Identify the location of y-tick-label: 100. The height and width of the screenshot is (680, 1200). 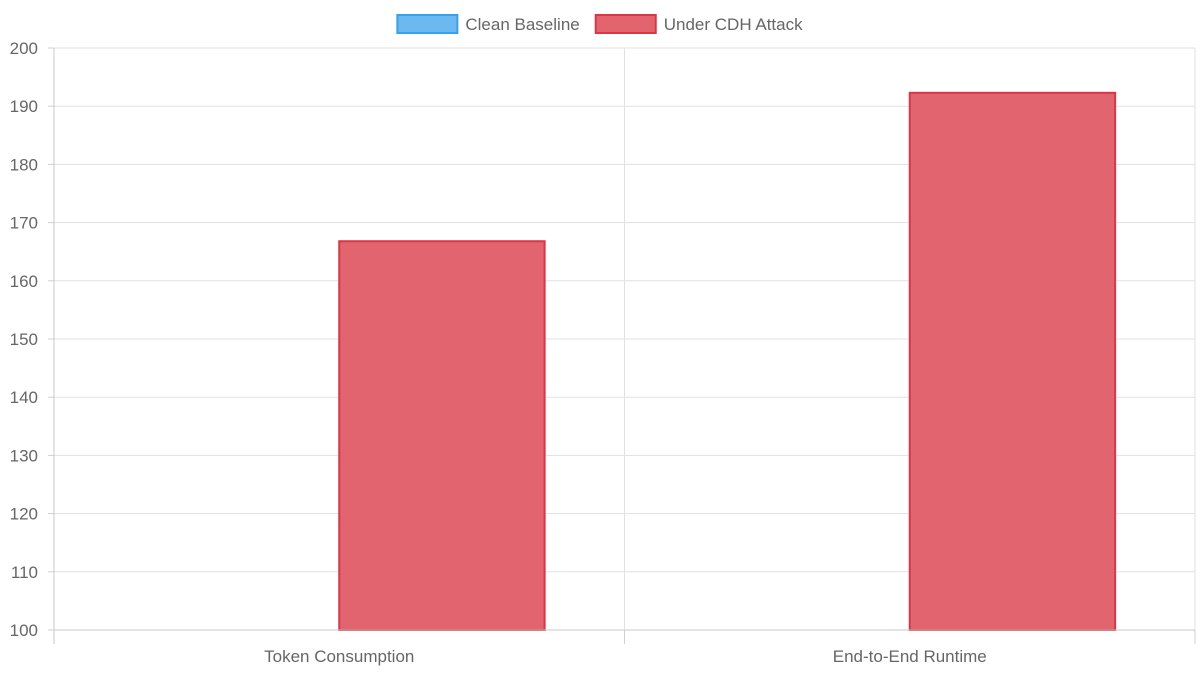
(24, 630).